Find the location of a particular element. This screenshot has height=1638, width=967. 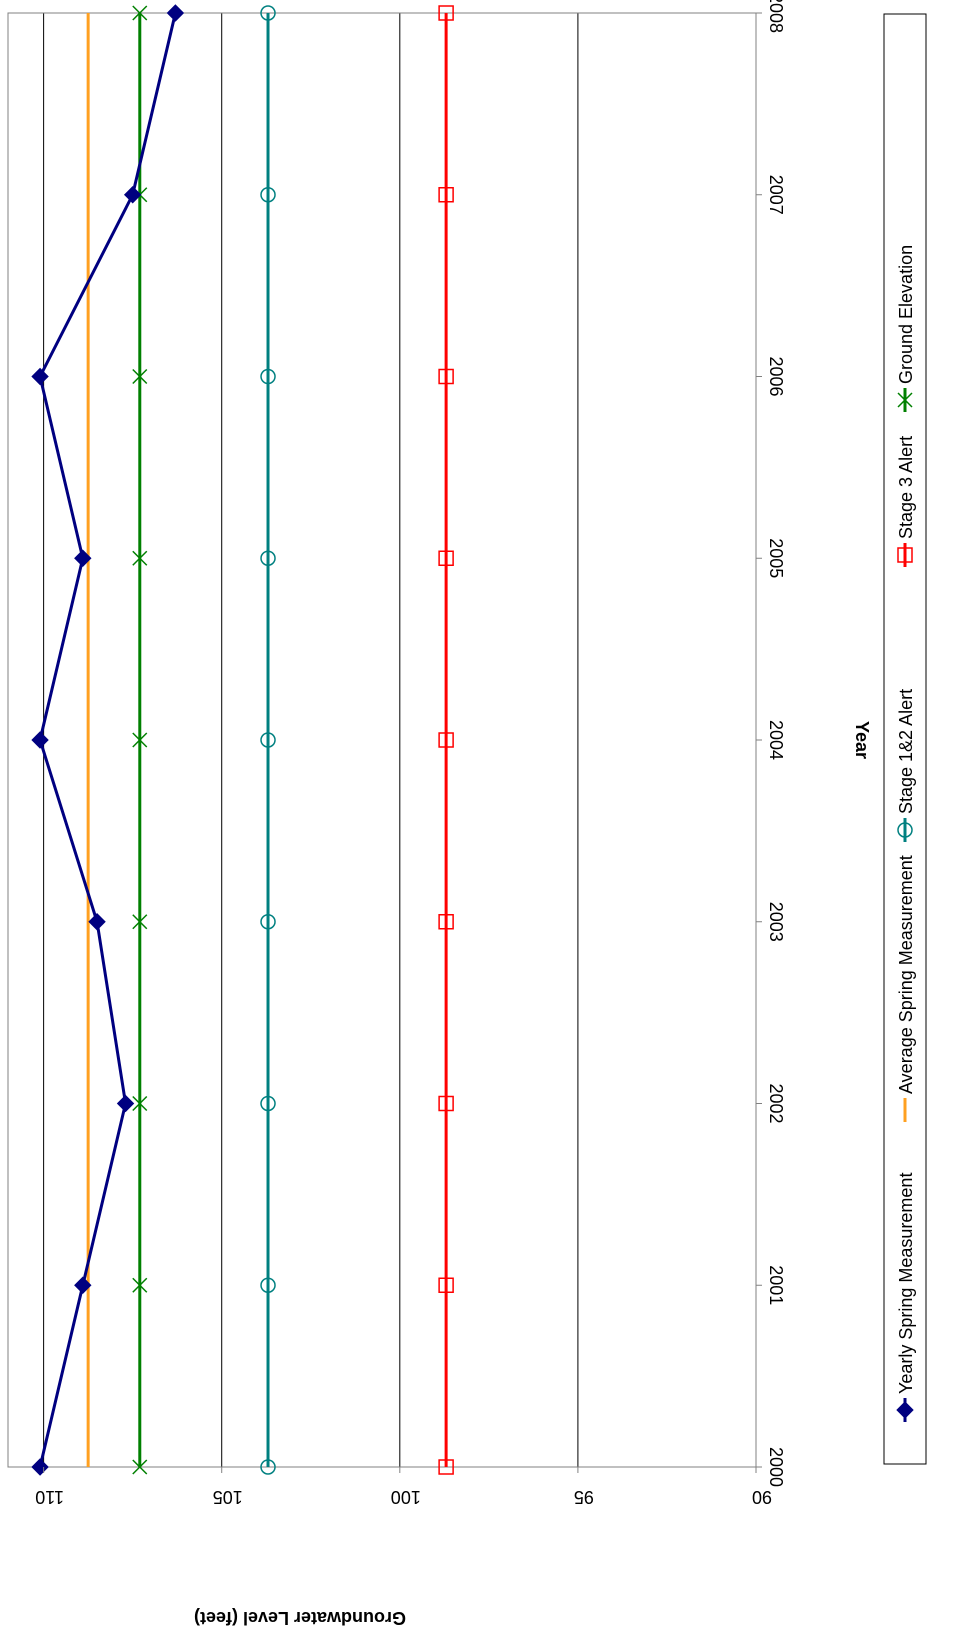

legend-entry: Average Spring Measurement is located at coordinates (906, 988).